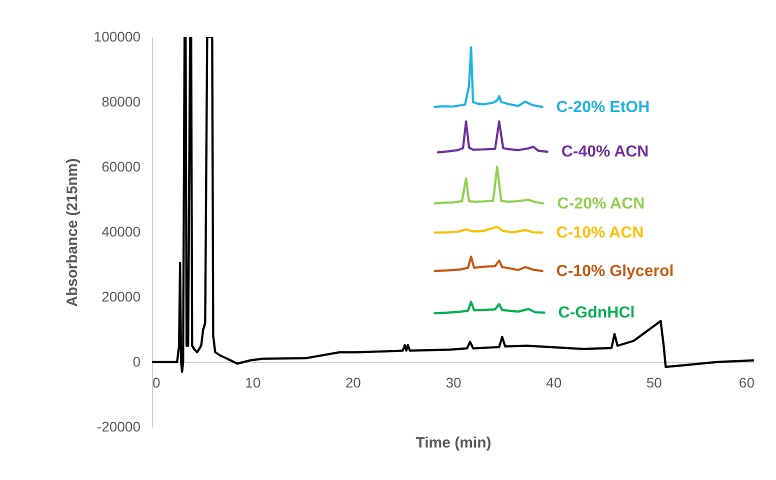 Image resolution: width=776 pixels, height=480 pixels. What do you see at coordinates (654, 382) in the screenshot?
I see `x-tick-label: 50` at bounding box center [654, 382].